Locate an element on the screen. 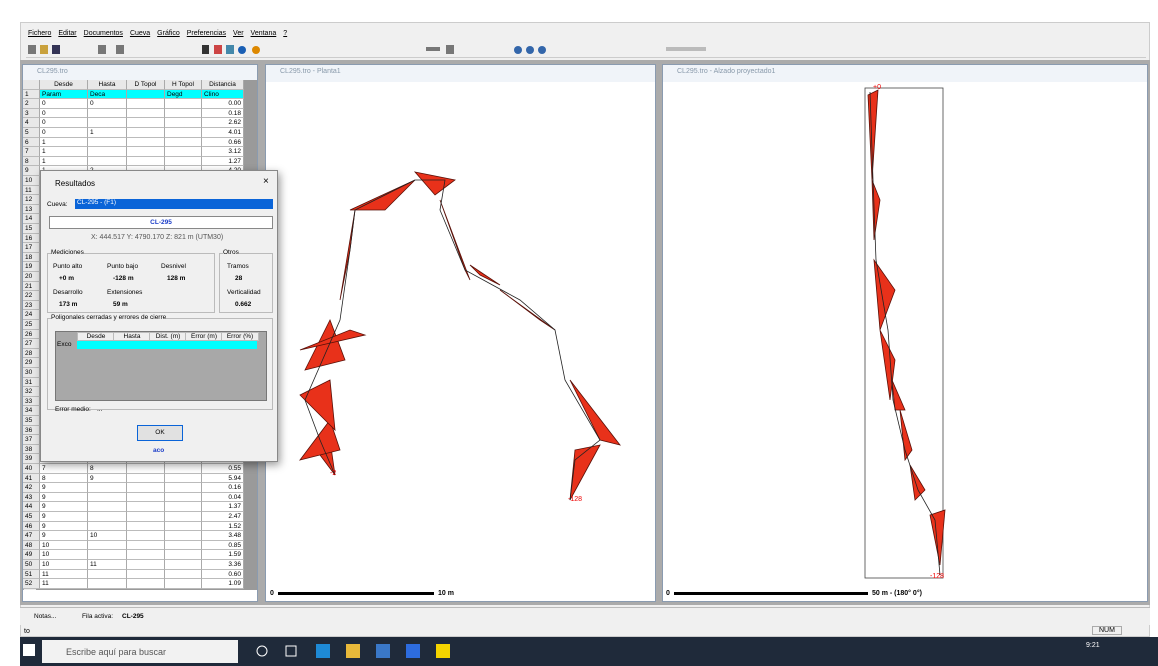 This screenshot has height=666, width=1158. row-number: 44 is located at coordinates (31, 507).